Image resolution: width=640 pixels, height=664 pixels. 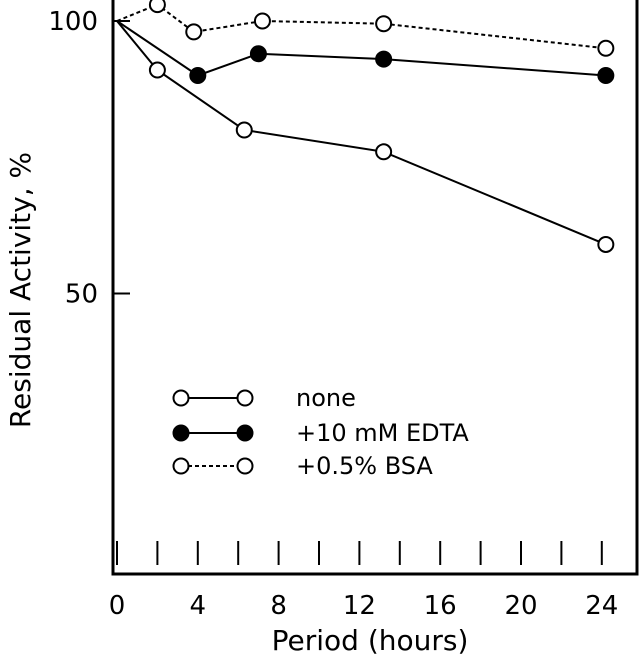 I want to click on legend-label: +0.5% BSA, so click(x=364, y=466).